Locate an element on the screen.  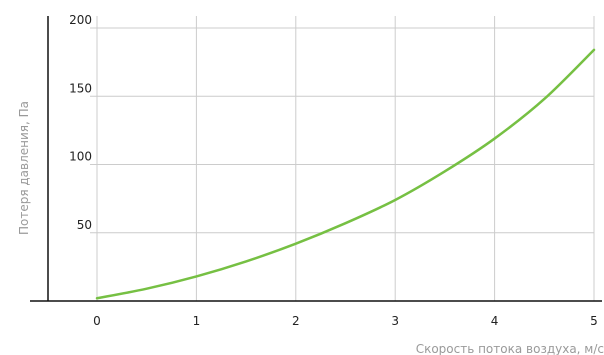
y-tick-label: 150 is located at coordinates (80, 88).